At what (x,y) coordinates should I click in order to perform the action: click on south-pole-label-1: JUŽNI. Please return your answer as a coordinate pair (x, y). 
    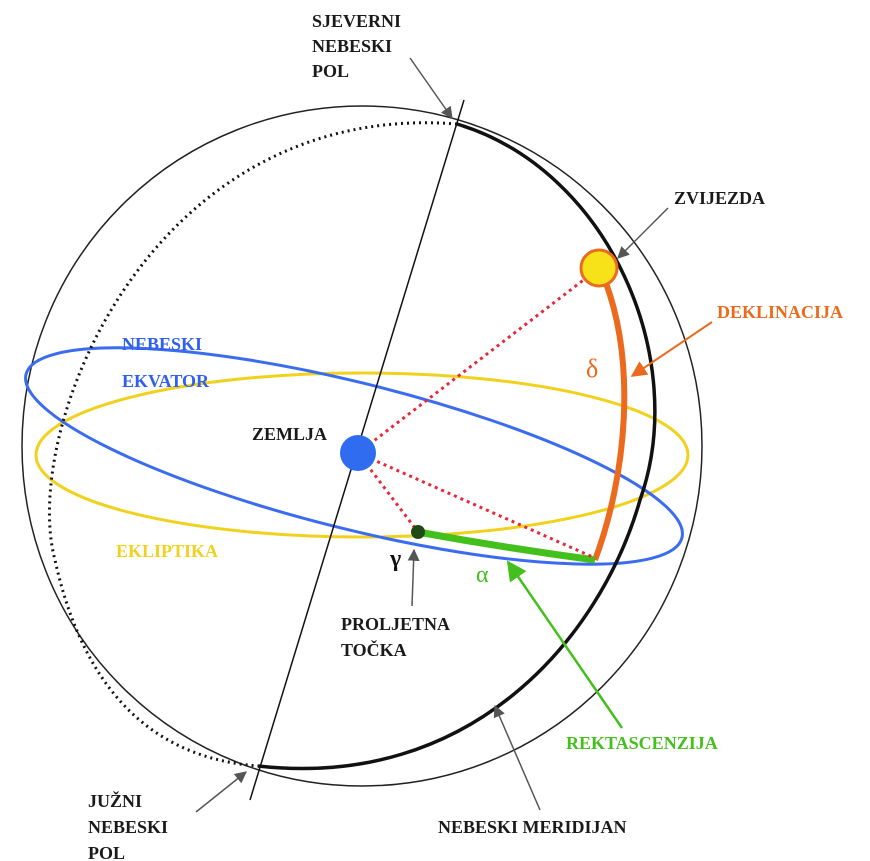
    Looking at the image, I should click on (115, 800).